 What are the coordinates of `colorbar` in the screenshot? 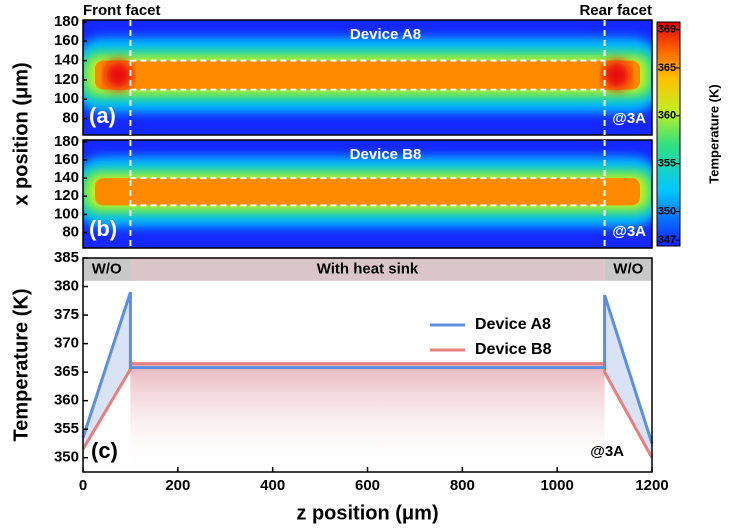 It's located at (668, 134).